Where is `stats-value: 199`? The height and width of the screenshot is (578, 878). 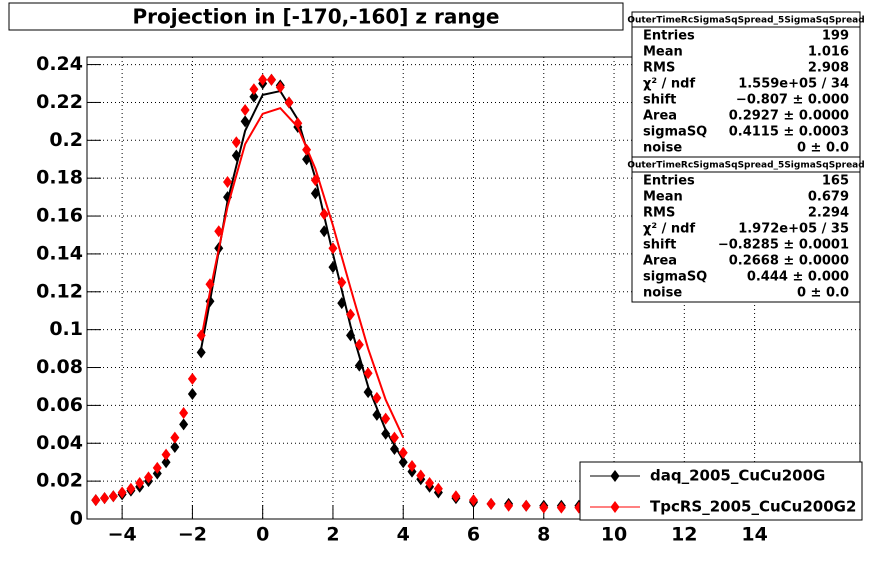
stats-value: 199 is located at coordinates (835, 36).